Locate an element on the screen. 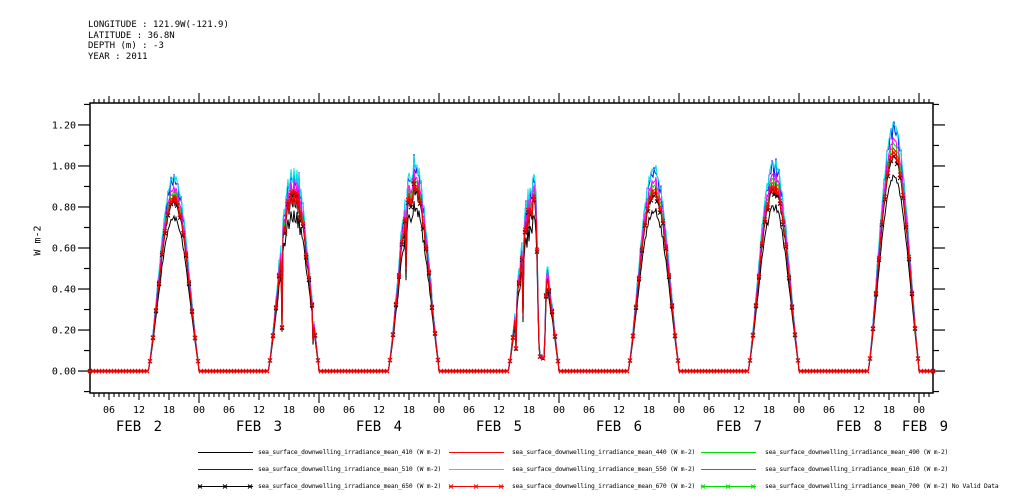 This screenshot has width=1009, height=504. y-tick-label: 0.40 is located at coordinates (64, 290).